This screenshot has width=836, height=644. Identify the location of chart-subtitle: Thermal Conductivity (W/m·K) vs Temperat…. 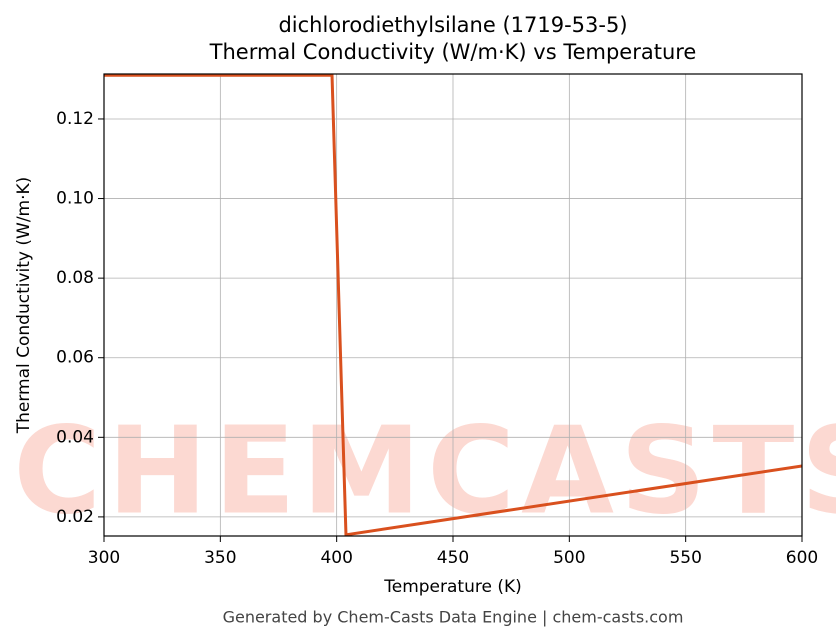
(453, 52).